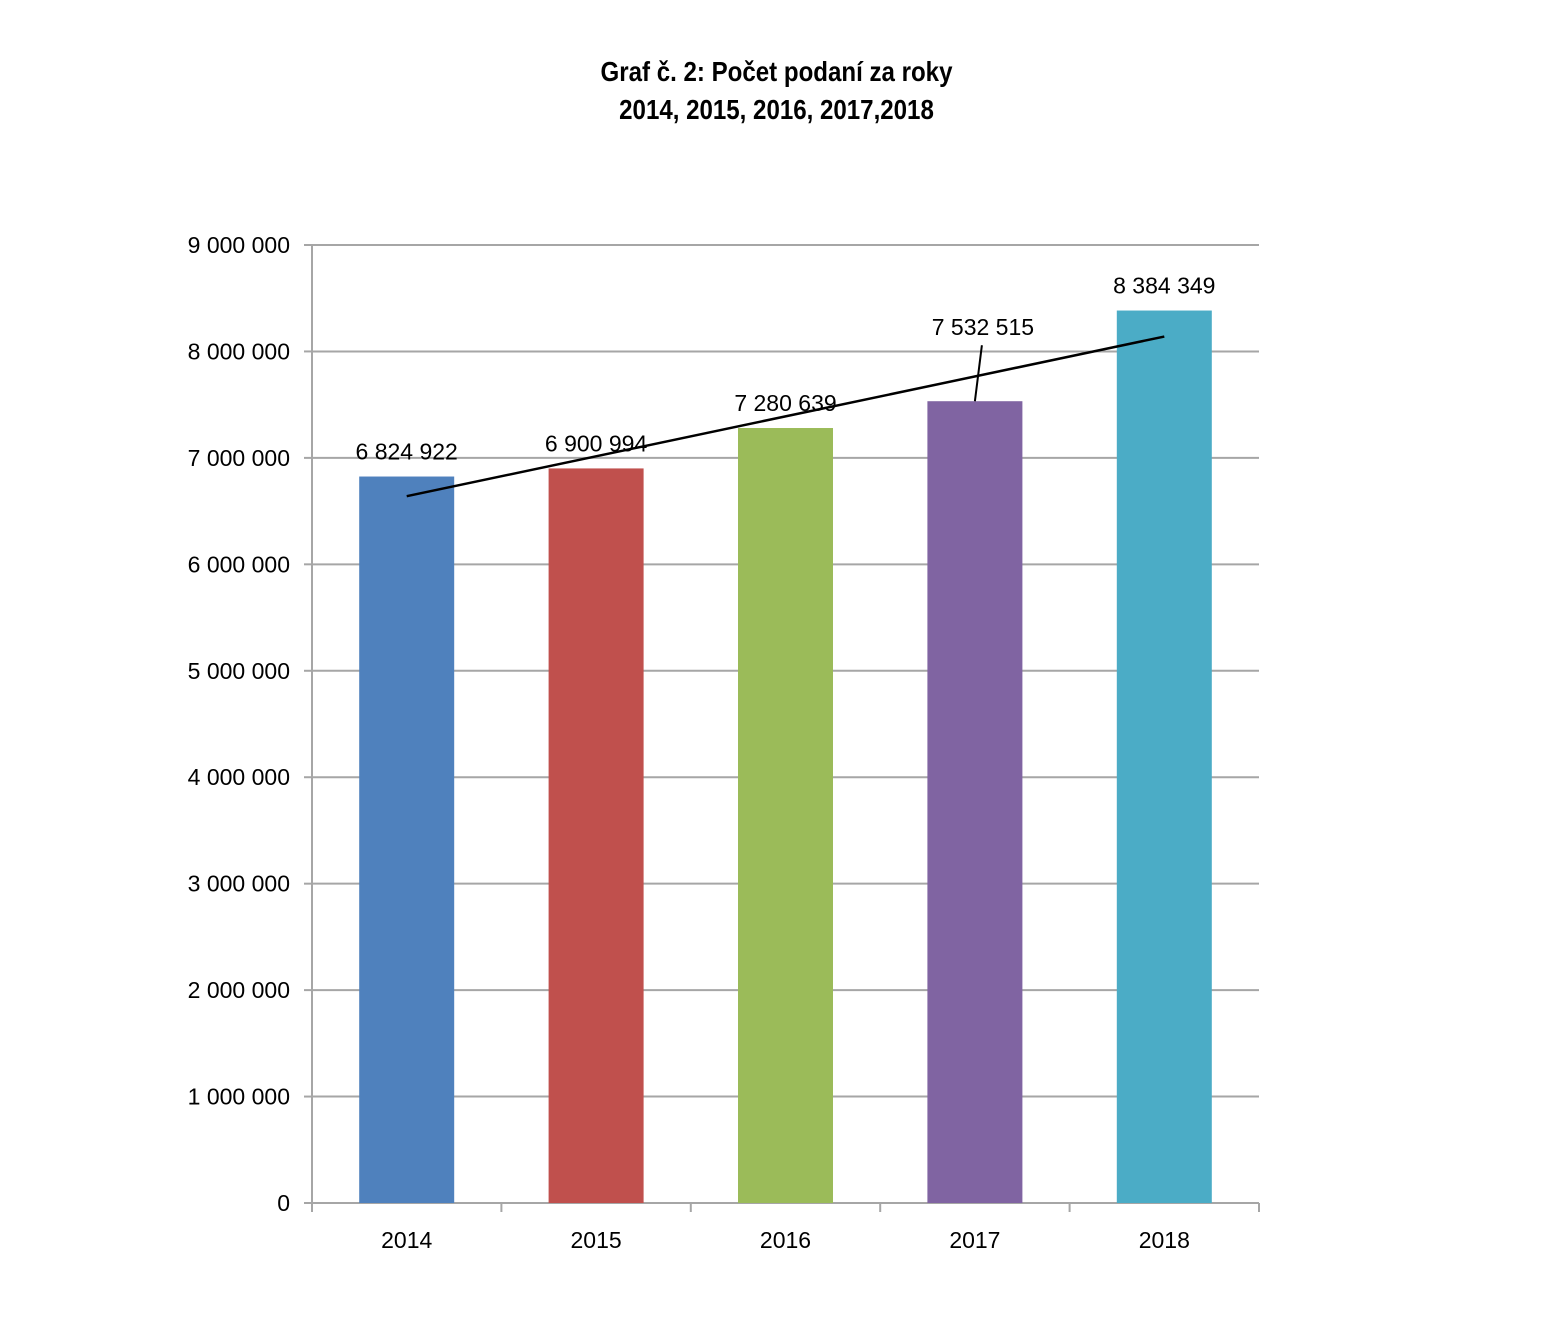 The width and height of the screenshot is (1553, 1339). I want to click on data-label-2016: 7 280 639, so click(785, 403).